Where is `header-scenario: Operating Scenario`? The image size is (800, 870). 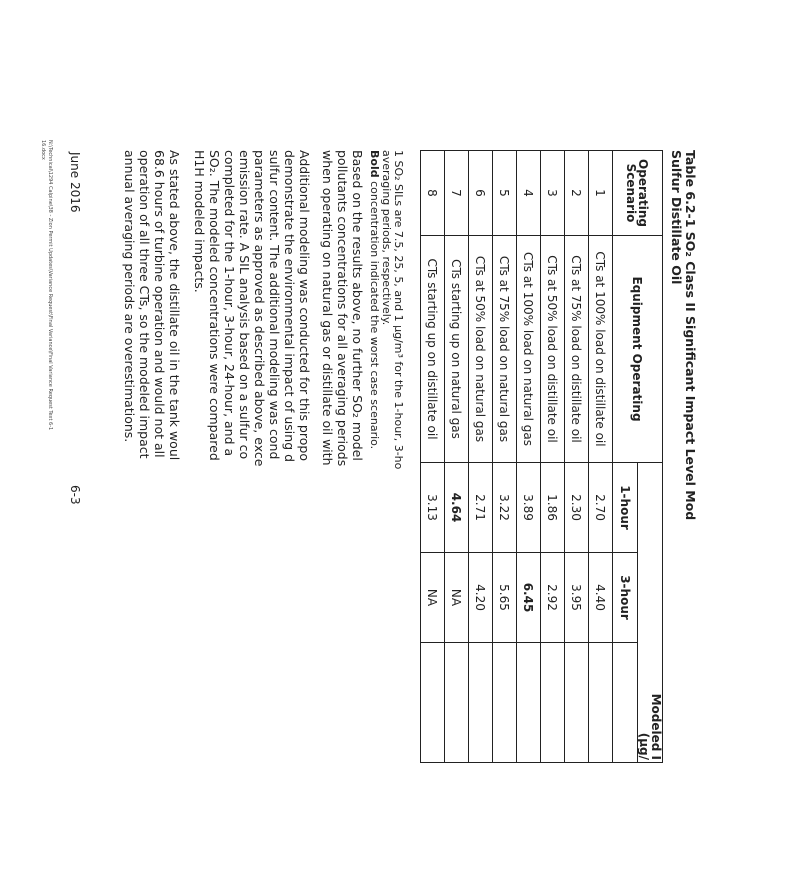 header-scenario: Operating Scenario is located at coordinates (637, 193).